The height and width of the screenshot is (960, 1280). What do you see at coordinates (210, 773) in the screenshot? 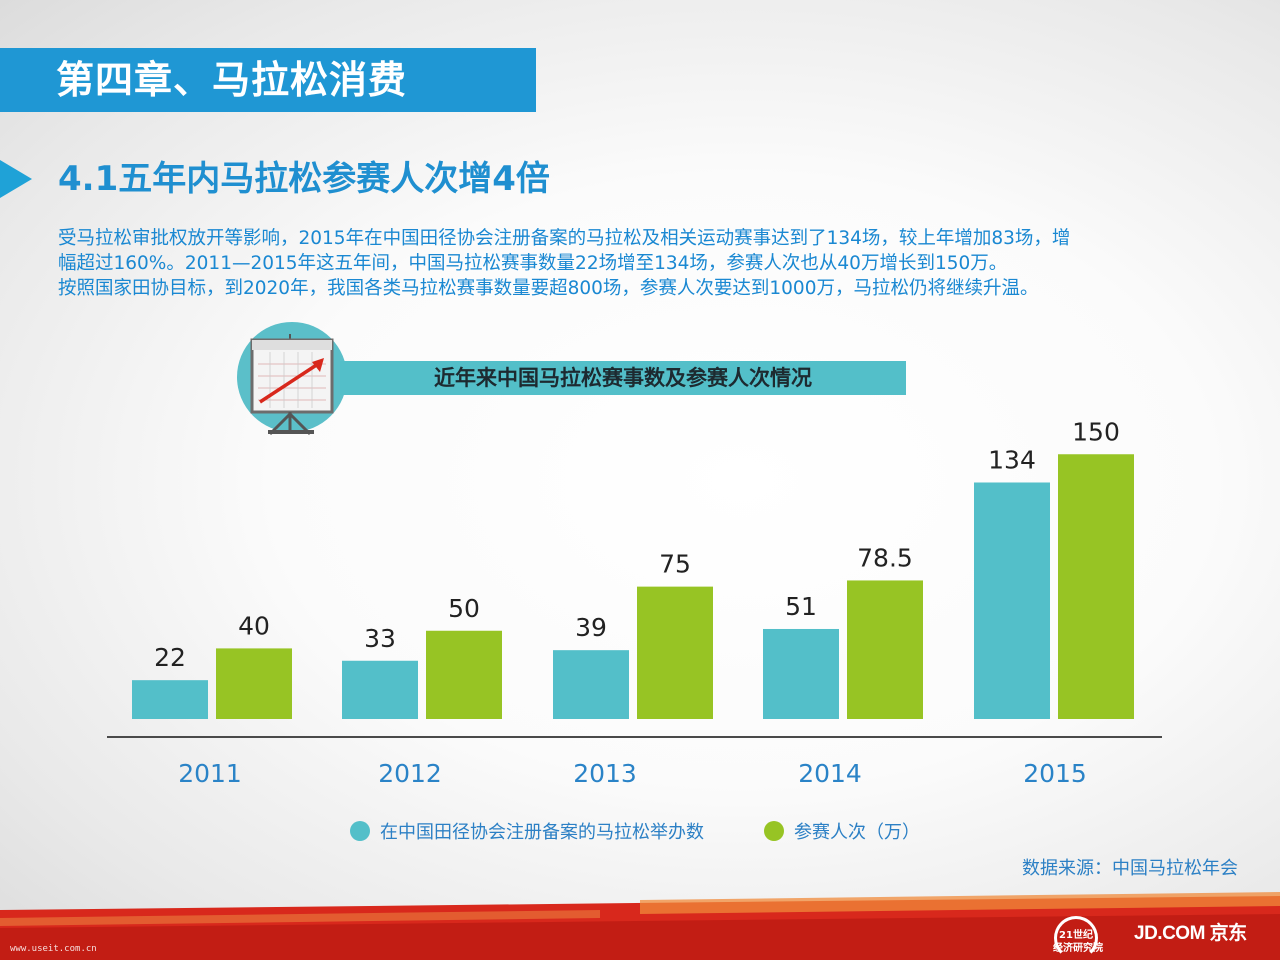
I see `category-label: 2011` at bounding box center [210, 773].